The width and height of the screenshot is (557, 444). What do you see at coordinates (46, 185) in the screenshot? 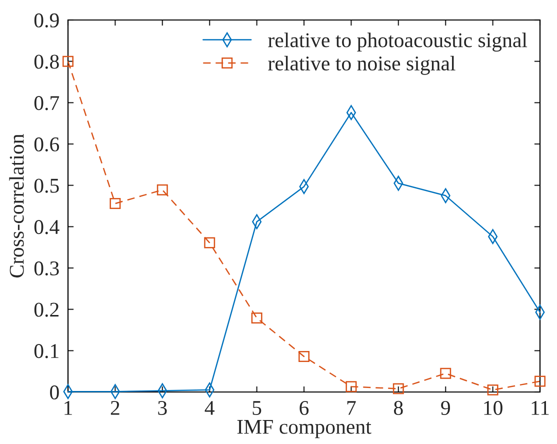
I see `y-tick-label: 0.5` at bounding box center [46, 185].